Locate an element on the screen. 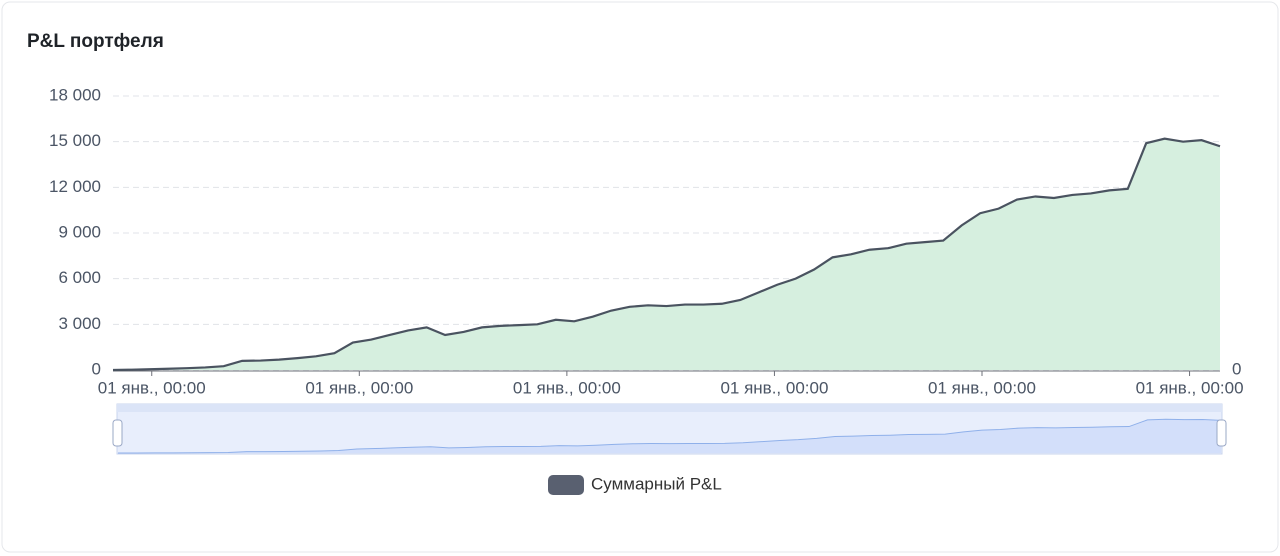  y2-tick-label: 0 is located at coordinates (1236, 368).